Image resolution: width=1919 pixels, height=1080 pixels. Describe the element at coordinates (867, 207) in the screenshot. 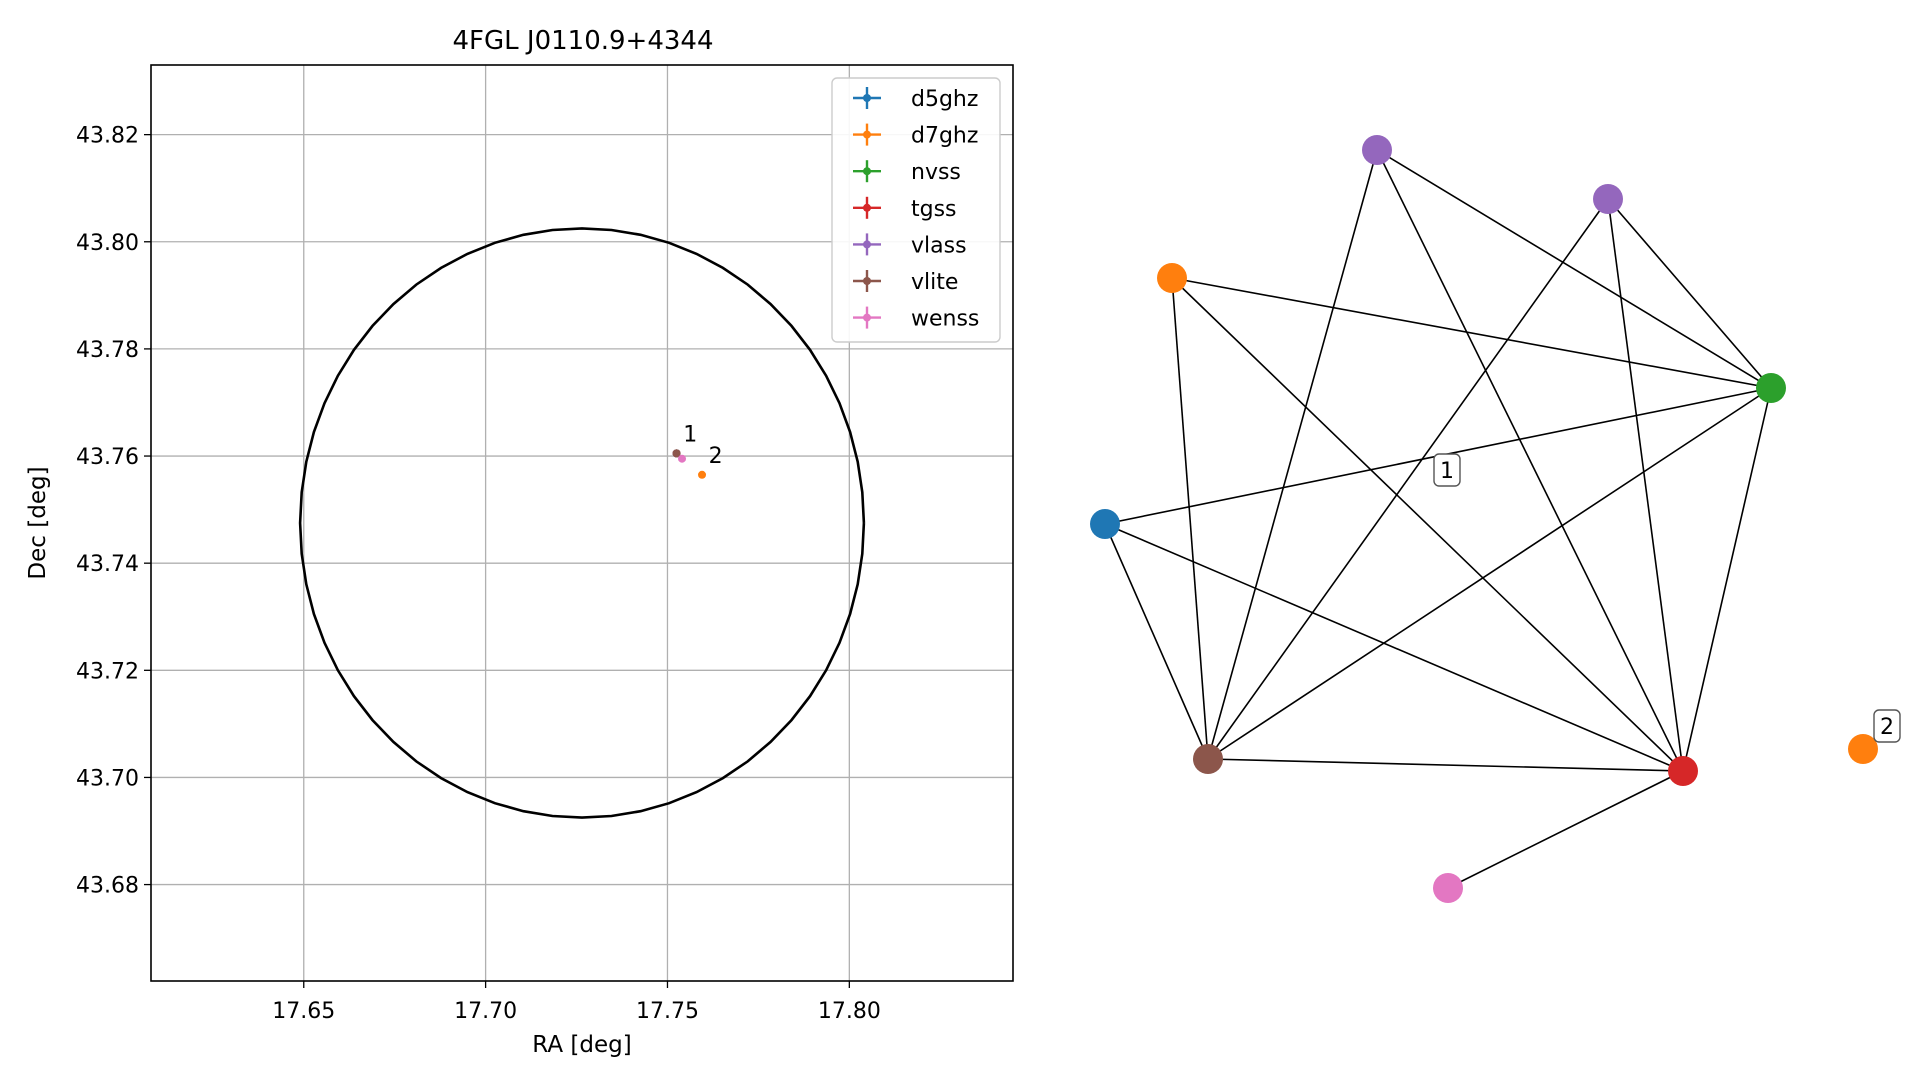

I see `legend-dot-tgss` at that location.